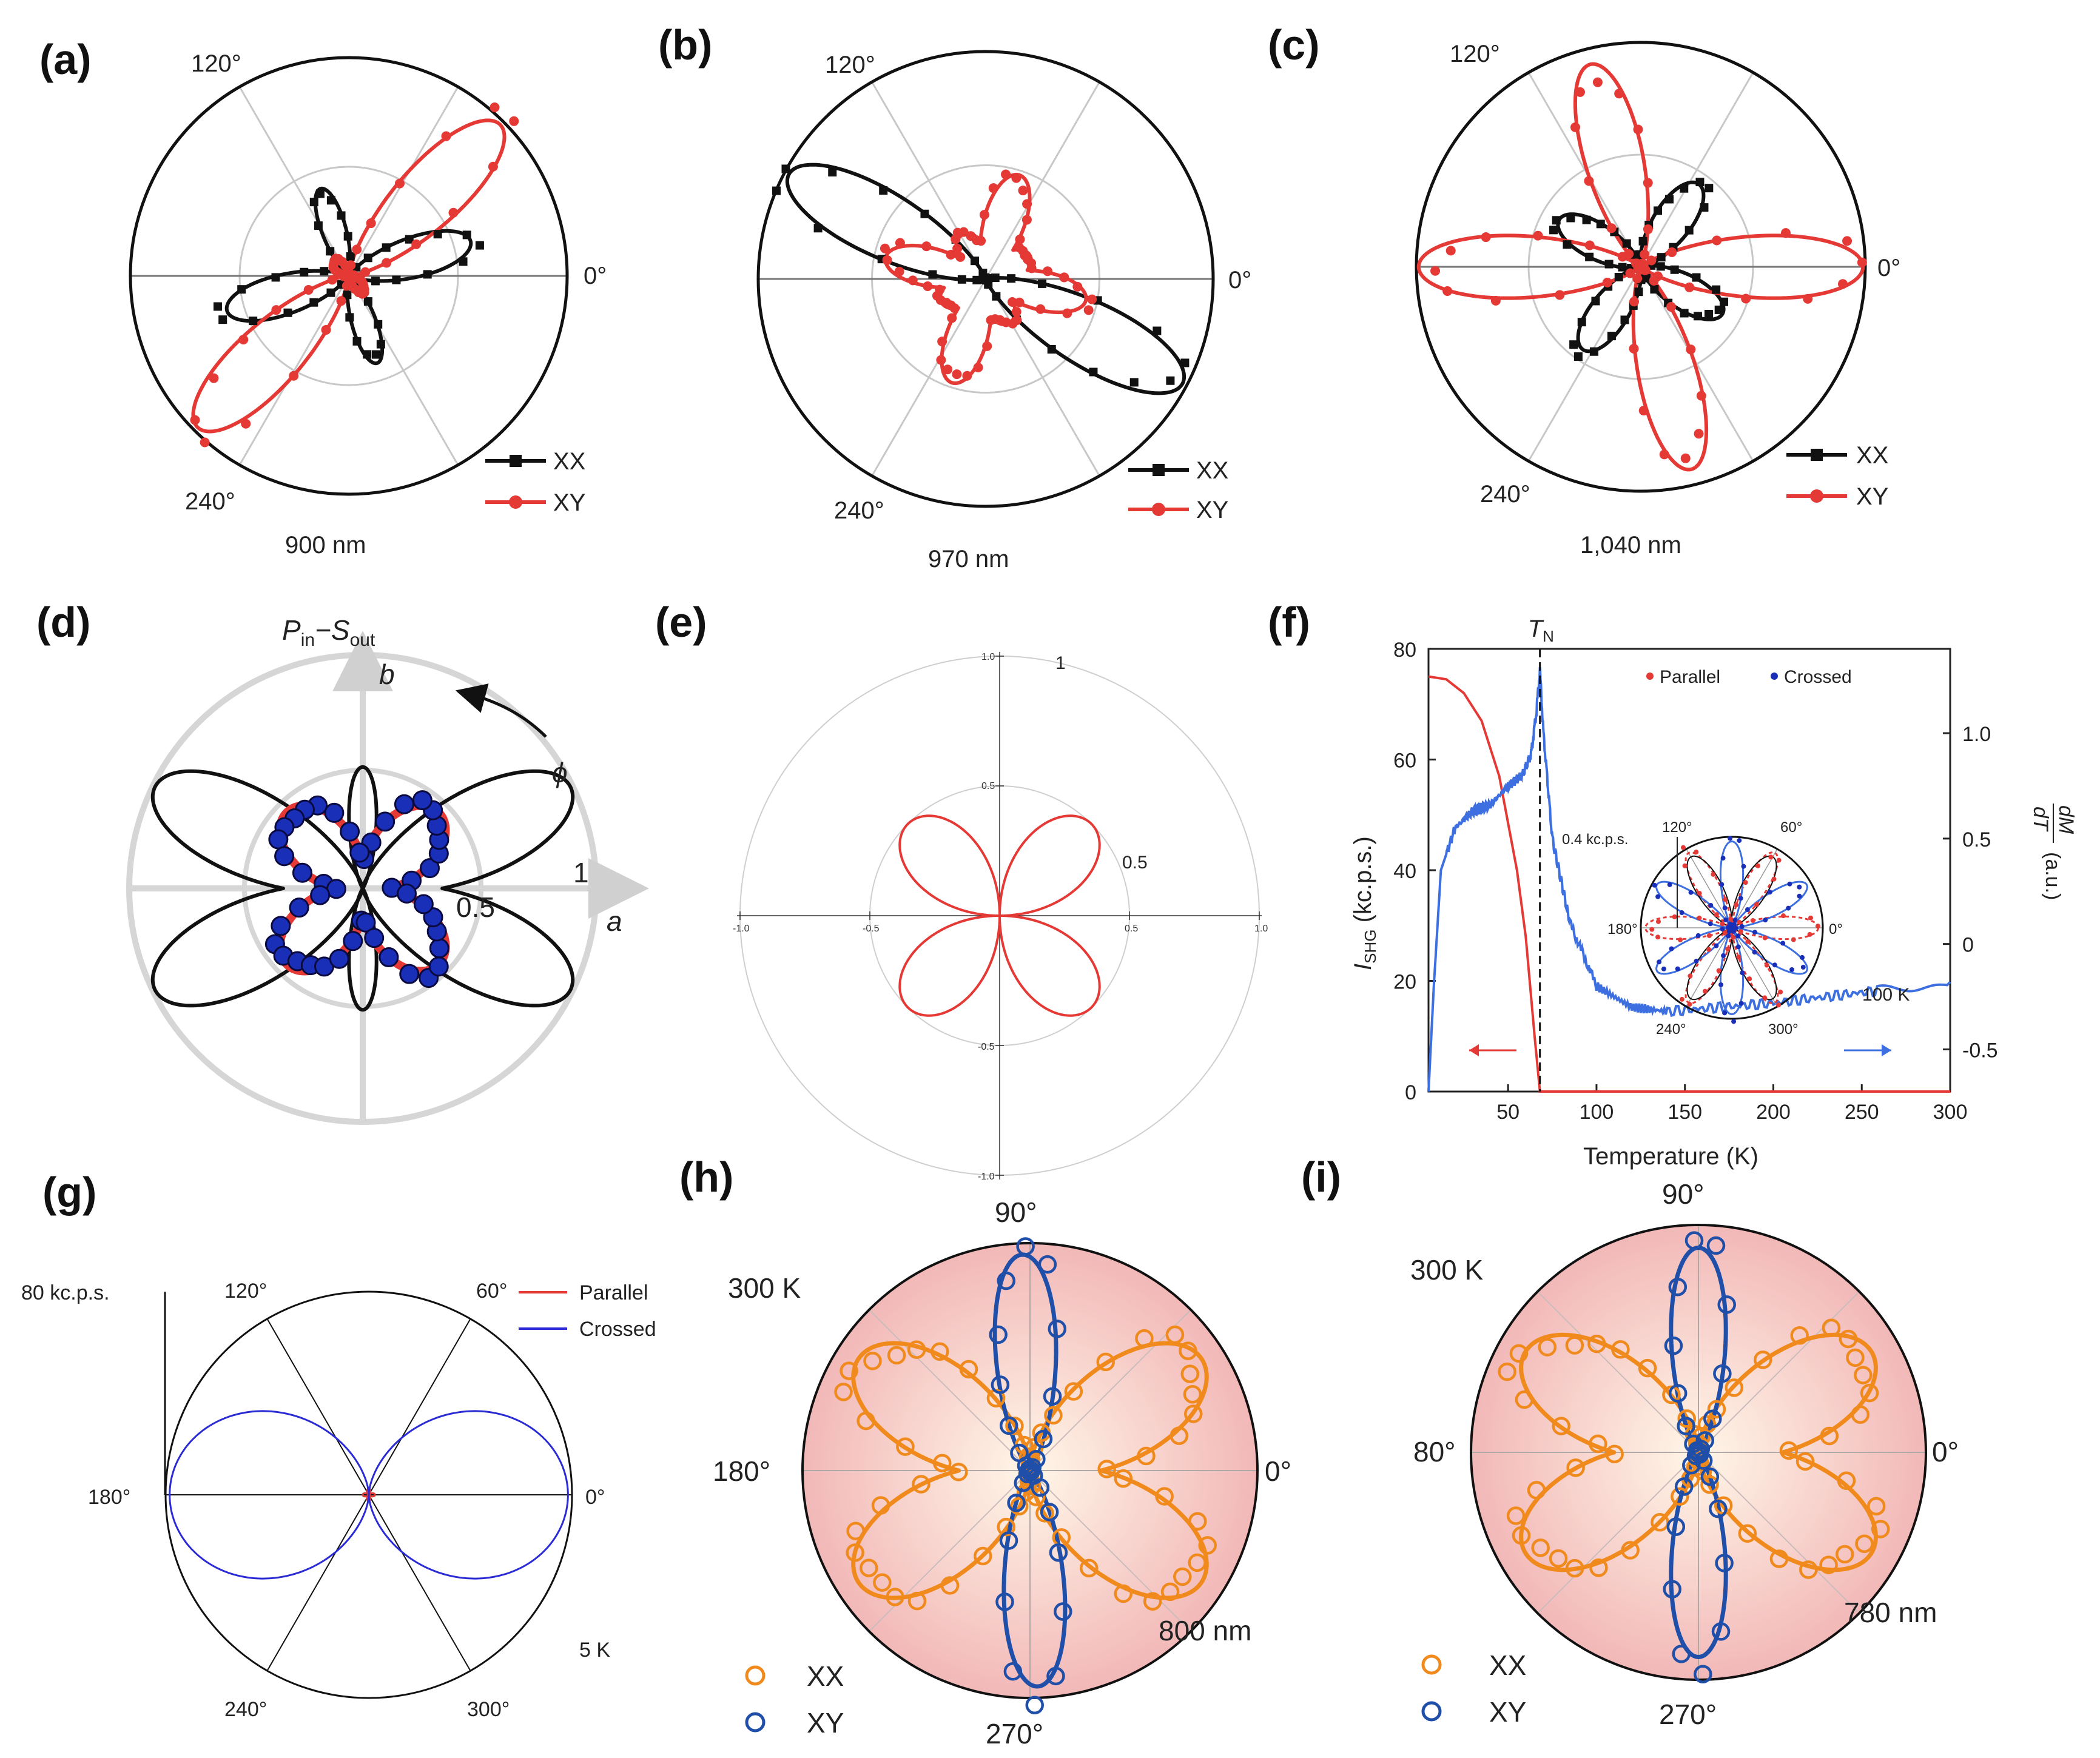 This screenshot has width=2100, height=1758. I want to click on panel-label-h: (h), so click(706, 1177).